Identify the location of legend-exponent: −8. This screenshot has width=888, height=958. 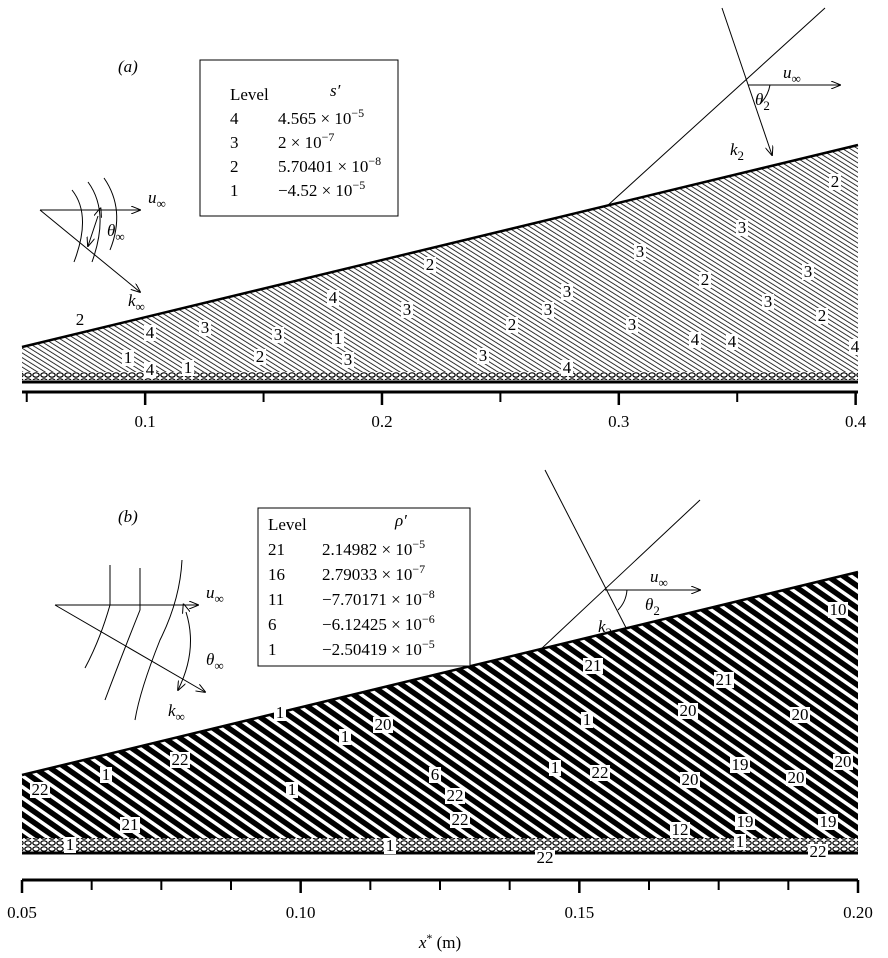
(428, 594).